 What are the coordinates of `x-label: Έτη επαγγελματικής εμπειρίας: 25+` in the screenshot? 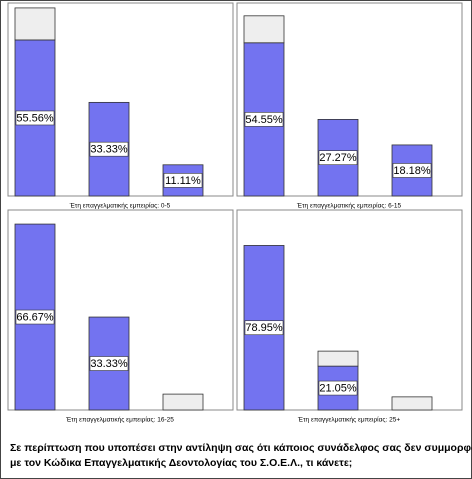 It's located at (348, 420).